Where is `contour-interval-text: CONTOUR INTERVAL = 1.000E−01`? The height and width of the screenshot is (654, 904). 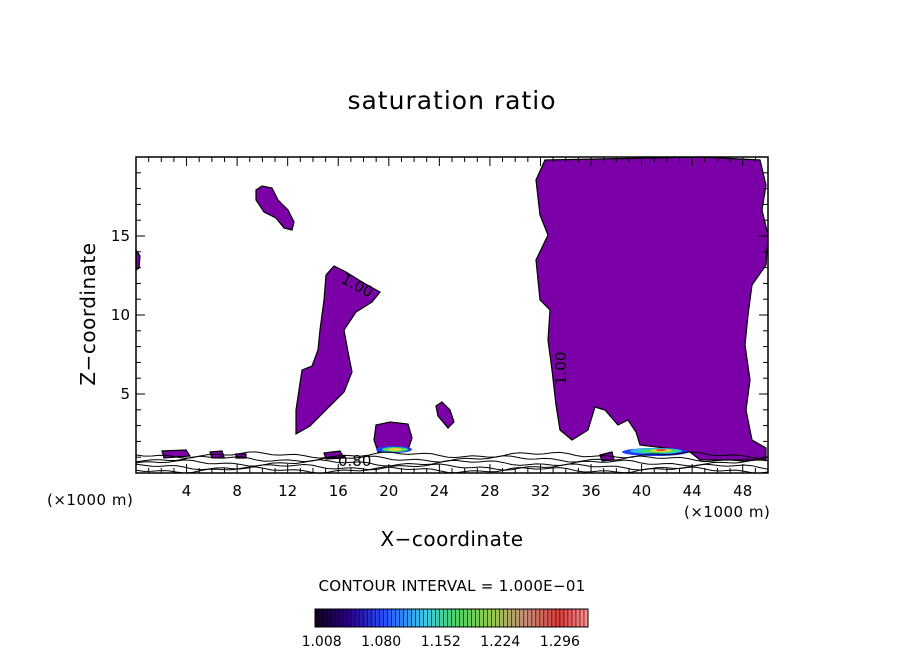 contour-interval-text: CONTOUR INTERVAL = 1.000E−01 is located at coordinates (452, 586).